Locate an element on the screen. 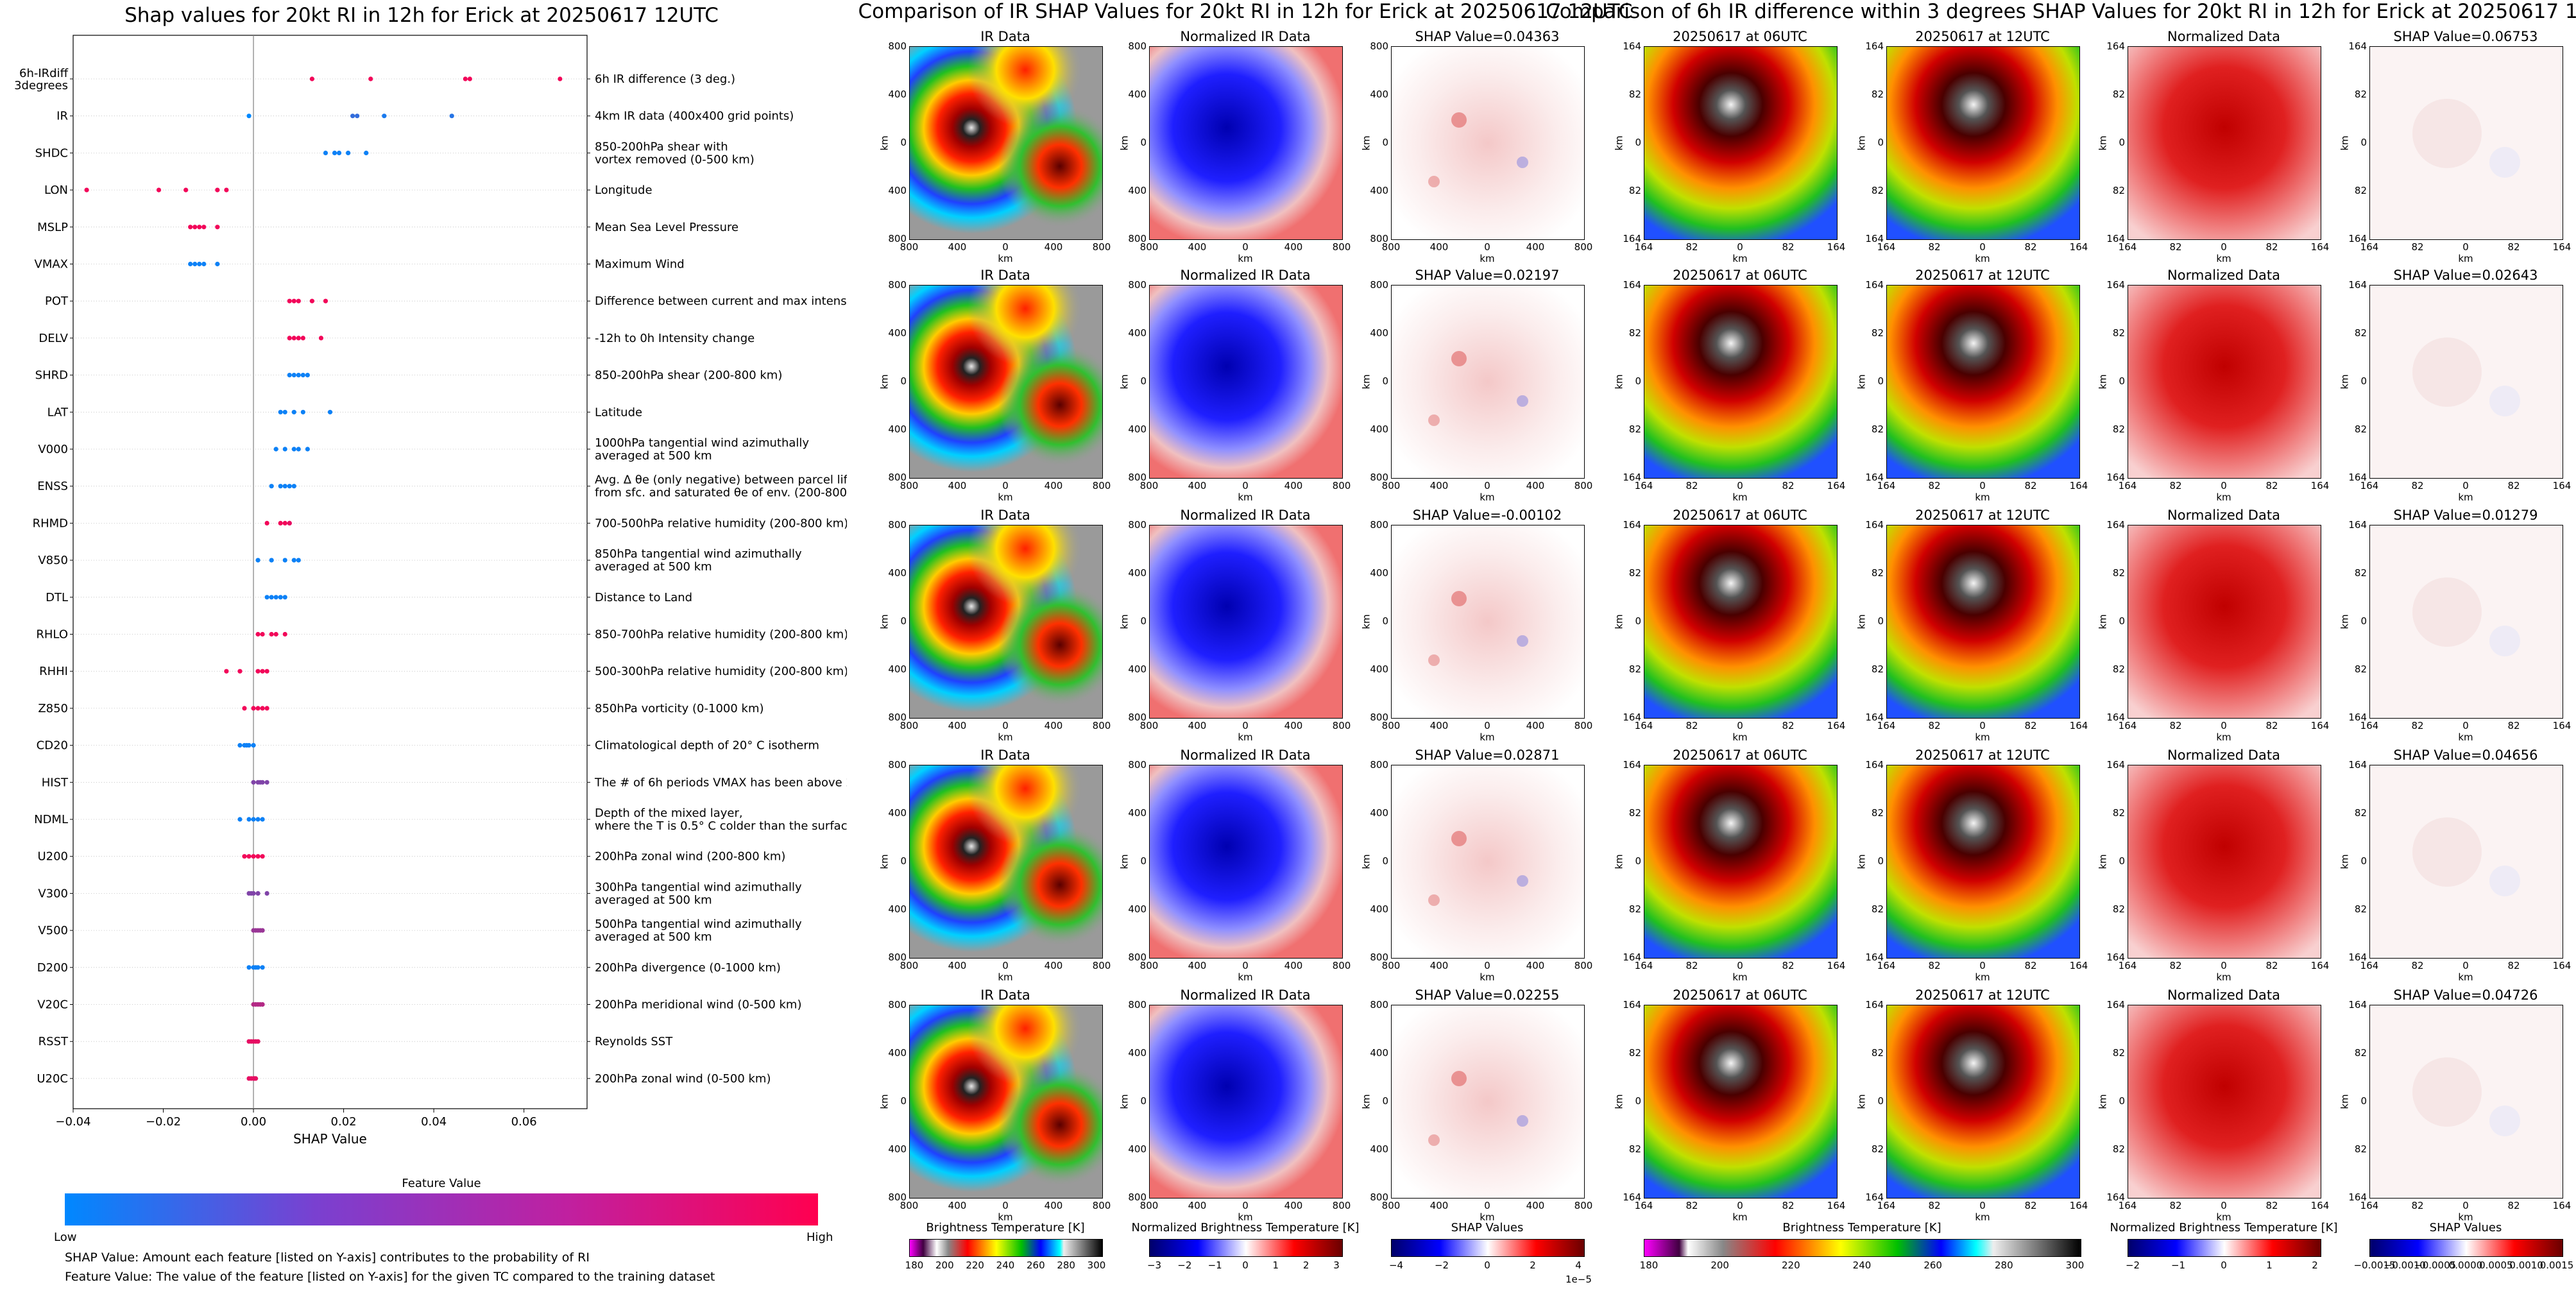 This screenshot has height=1289, width=2576. colorbar-tick-label: −4 is located at coordinates (1396, 1265).